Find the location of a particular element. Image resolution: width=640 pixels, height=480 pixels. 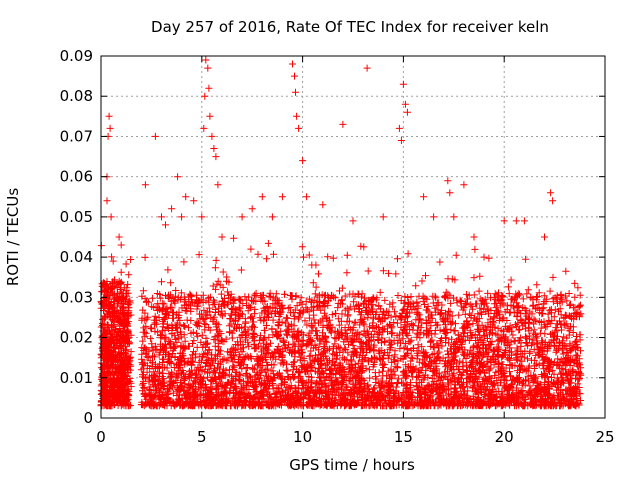

y-tick-label: 0 is located at coordinates (88, 418).